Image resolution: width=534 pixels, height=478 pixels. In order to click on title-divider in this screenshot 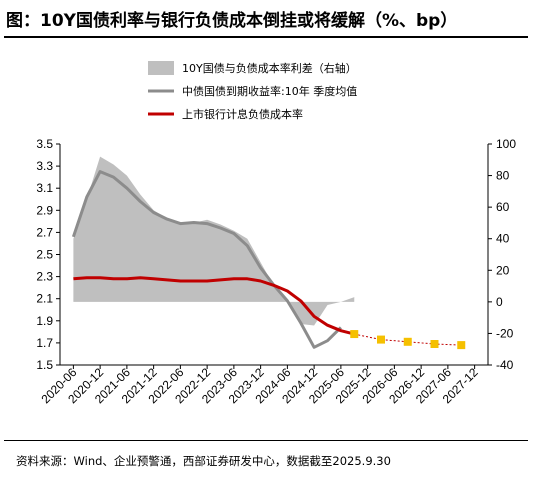, I will do `click(266, 37)`.